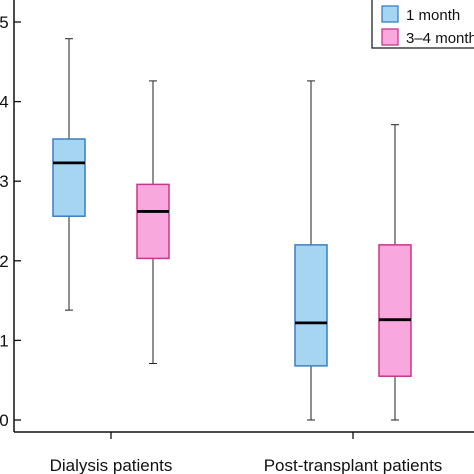 The height and width of the screenshot is (474, 474). What do you see at coordinates (4, 340) in the screenshot?
I see `y-tick-label: 1` at bounding box center [4, 340].